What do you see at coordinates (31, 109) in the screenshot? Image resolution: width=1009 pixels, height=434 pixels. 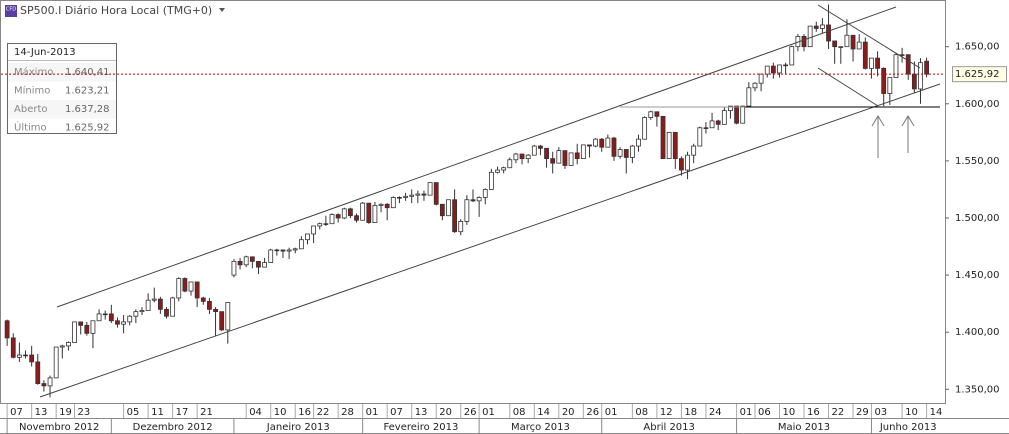 I see `info-label: Aberto` at bounding box center [31, 109].